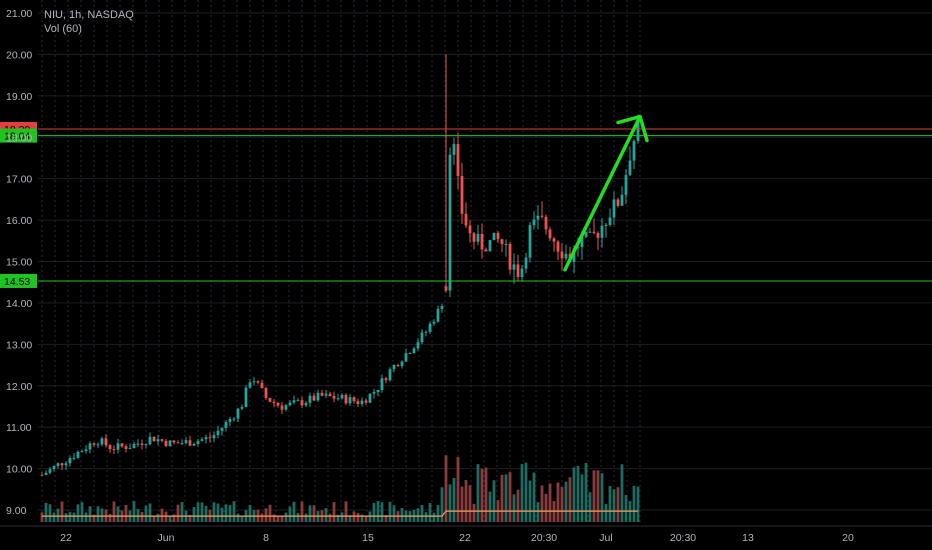  I want to click on trend-arrow-head, so click(632, 128).